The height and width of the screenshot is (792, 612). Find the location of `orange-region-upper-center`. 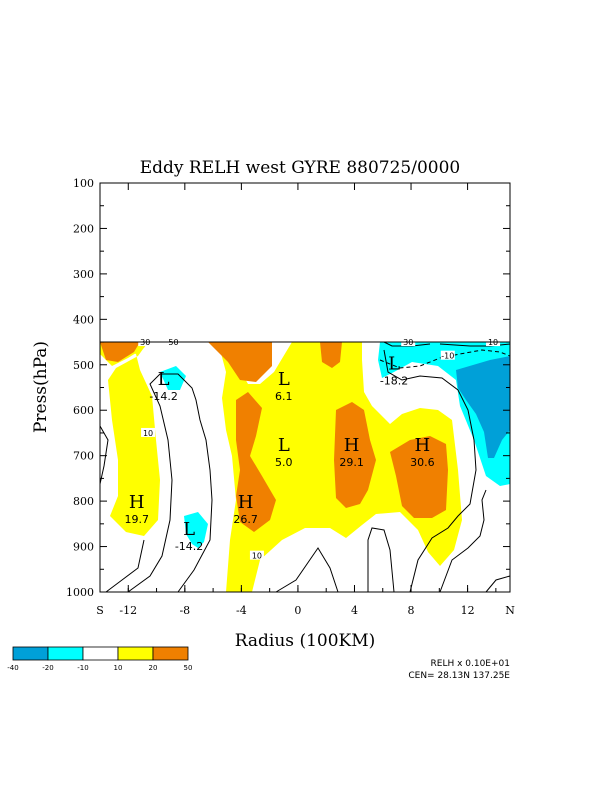

orange-region-upper-center is located at coordinates (240, 362).